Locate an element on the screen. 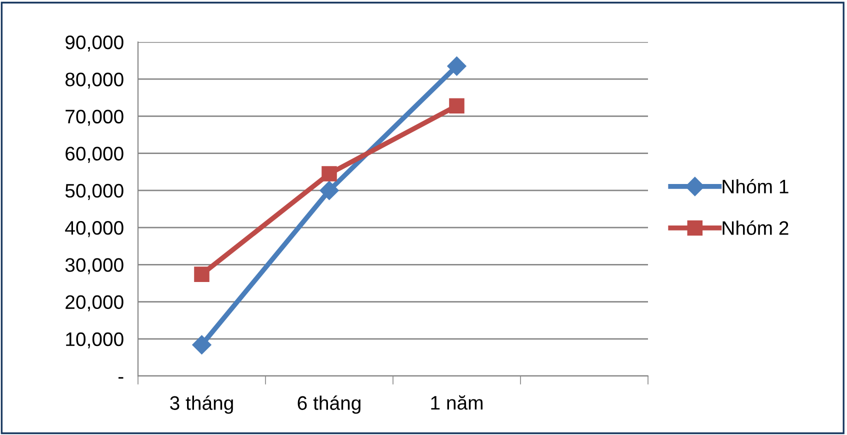  y-tick-label: 10,000 is located at coordinates (95, 340).